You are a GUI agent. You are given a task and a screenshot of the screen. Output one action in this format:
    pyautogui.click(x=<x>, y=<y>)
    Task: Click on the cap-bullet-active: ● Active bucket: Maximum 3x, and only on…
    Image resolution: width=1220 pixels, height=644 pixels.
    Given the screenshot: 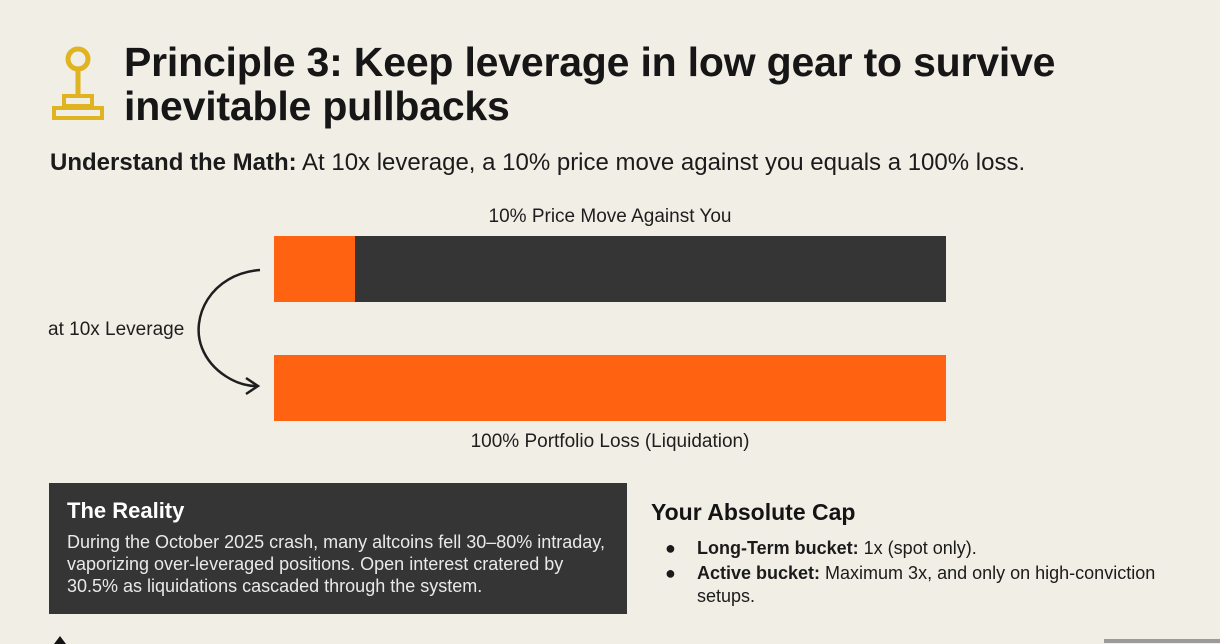 What is the action you would take?
    pyautogui.click(x=911, y=585)
    